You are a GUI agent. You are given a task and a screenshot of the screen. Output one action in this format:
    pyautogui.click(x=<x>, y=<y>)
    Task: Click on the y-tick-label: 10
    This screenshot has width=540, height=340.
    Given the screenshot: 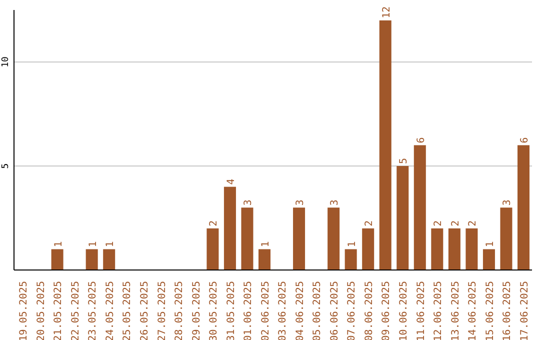 What is the action you would take?
    pyautogui.click(x=6, y=62)
    